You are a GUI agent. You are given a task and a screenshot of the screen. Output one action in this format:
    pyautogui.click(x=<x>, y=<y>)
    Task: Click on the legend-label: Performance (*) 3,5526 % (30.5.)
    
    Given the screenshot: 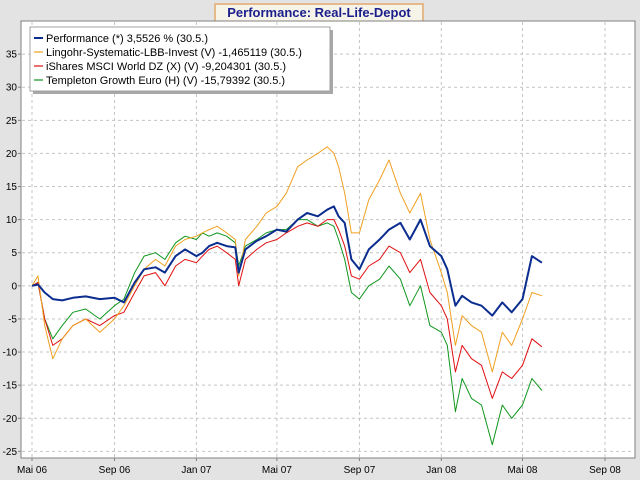 What is the action you would take?
    pyautogui.click(x=127, y=39)
    